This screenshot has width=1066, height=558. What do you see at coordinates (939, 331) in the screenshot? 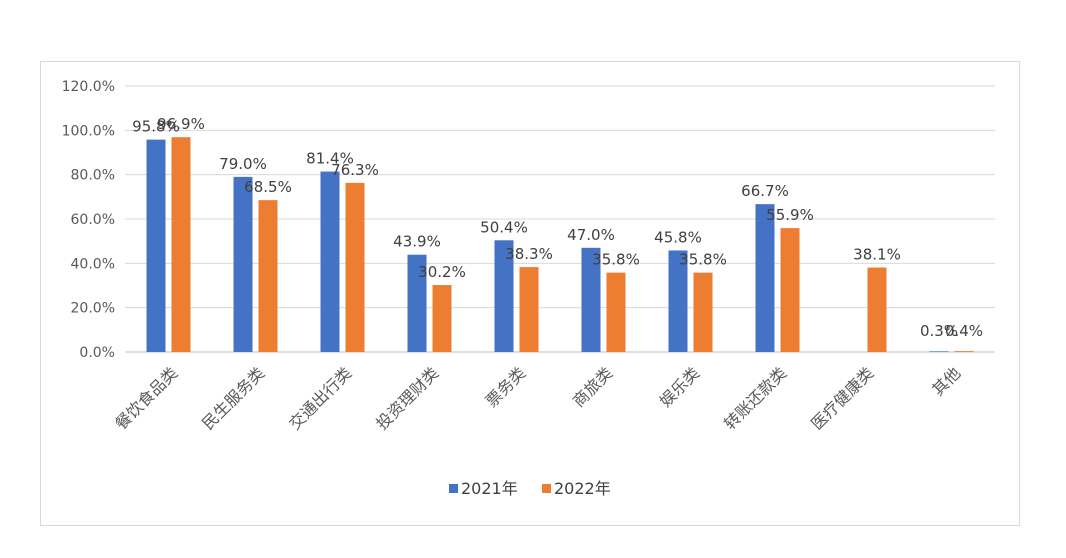
I see `data-label: 0.3%` at bounding box center [939, 331].